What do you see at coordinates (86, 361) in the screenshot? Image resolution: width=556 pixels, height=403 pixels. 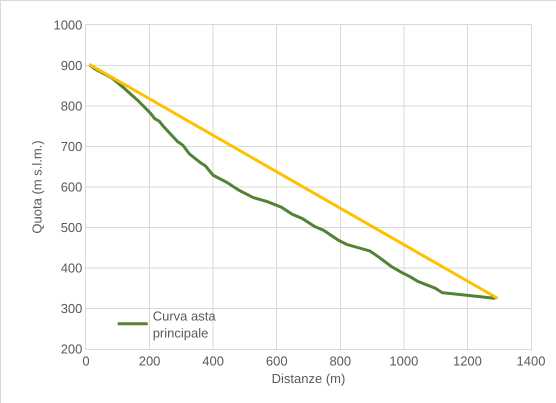 I see `x-tick-label: 0` at bounding box center [86, 361].